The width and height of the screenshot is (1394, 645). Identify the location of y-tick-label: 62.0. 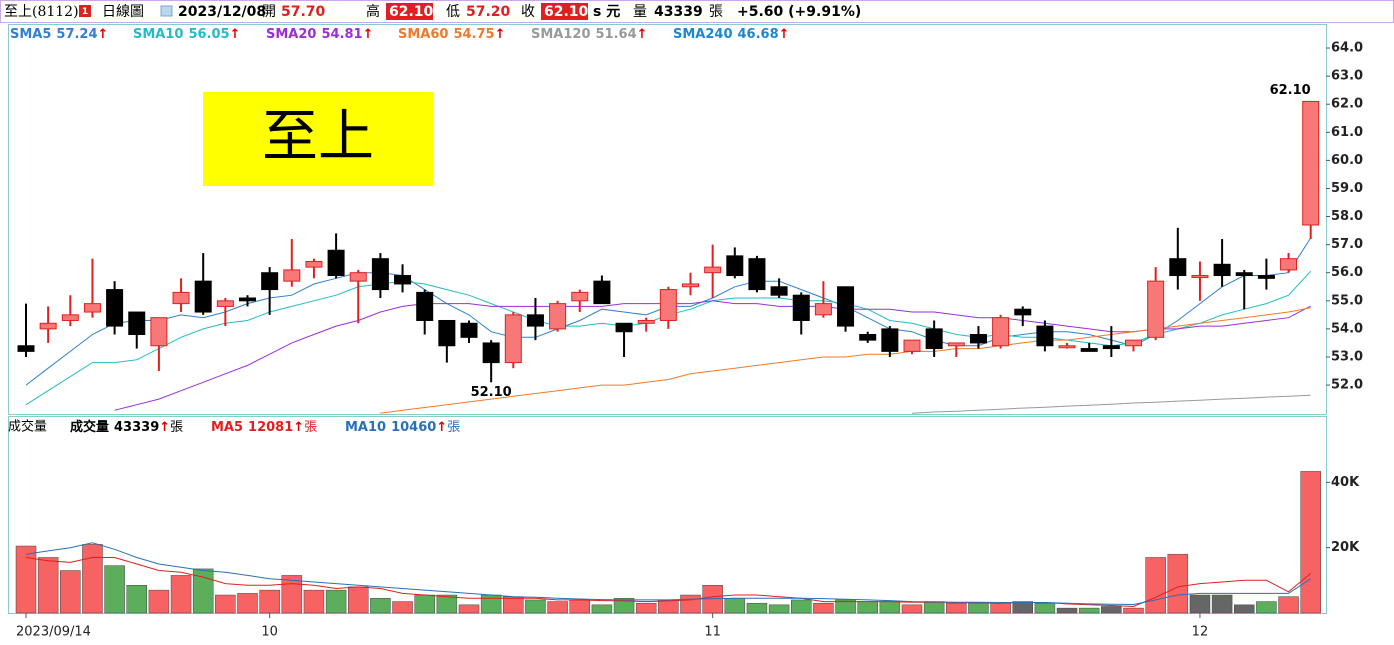
(1347, 104).